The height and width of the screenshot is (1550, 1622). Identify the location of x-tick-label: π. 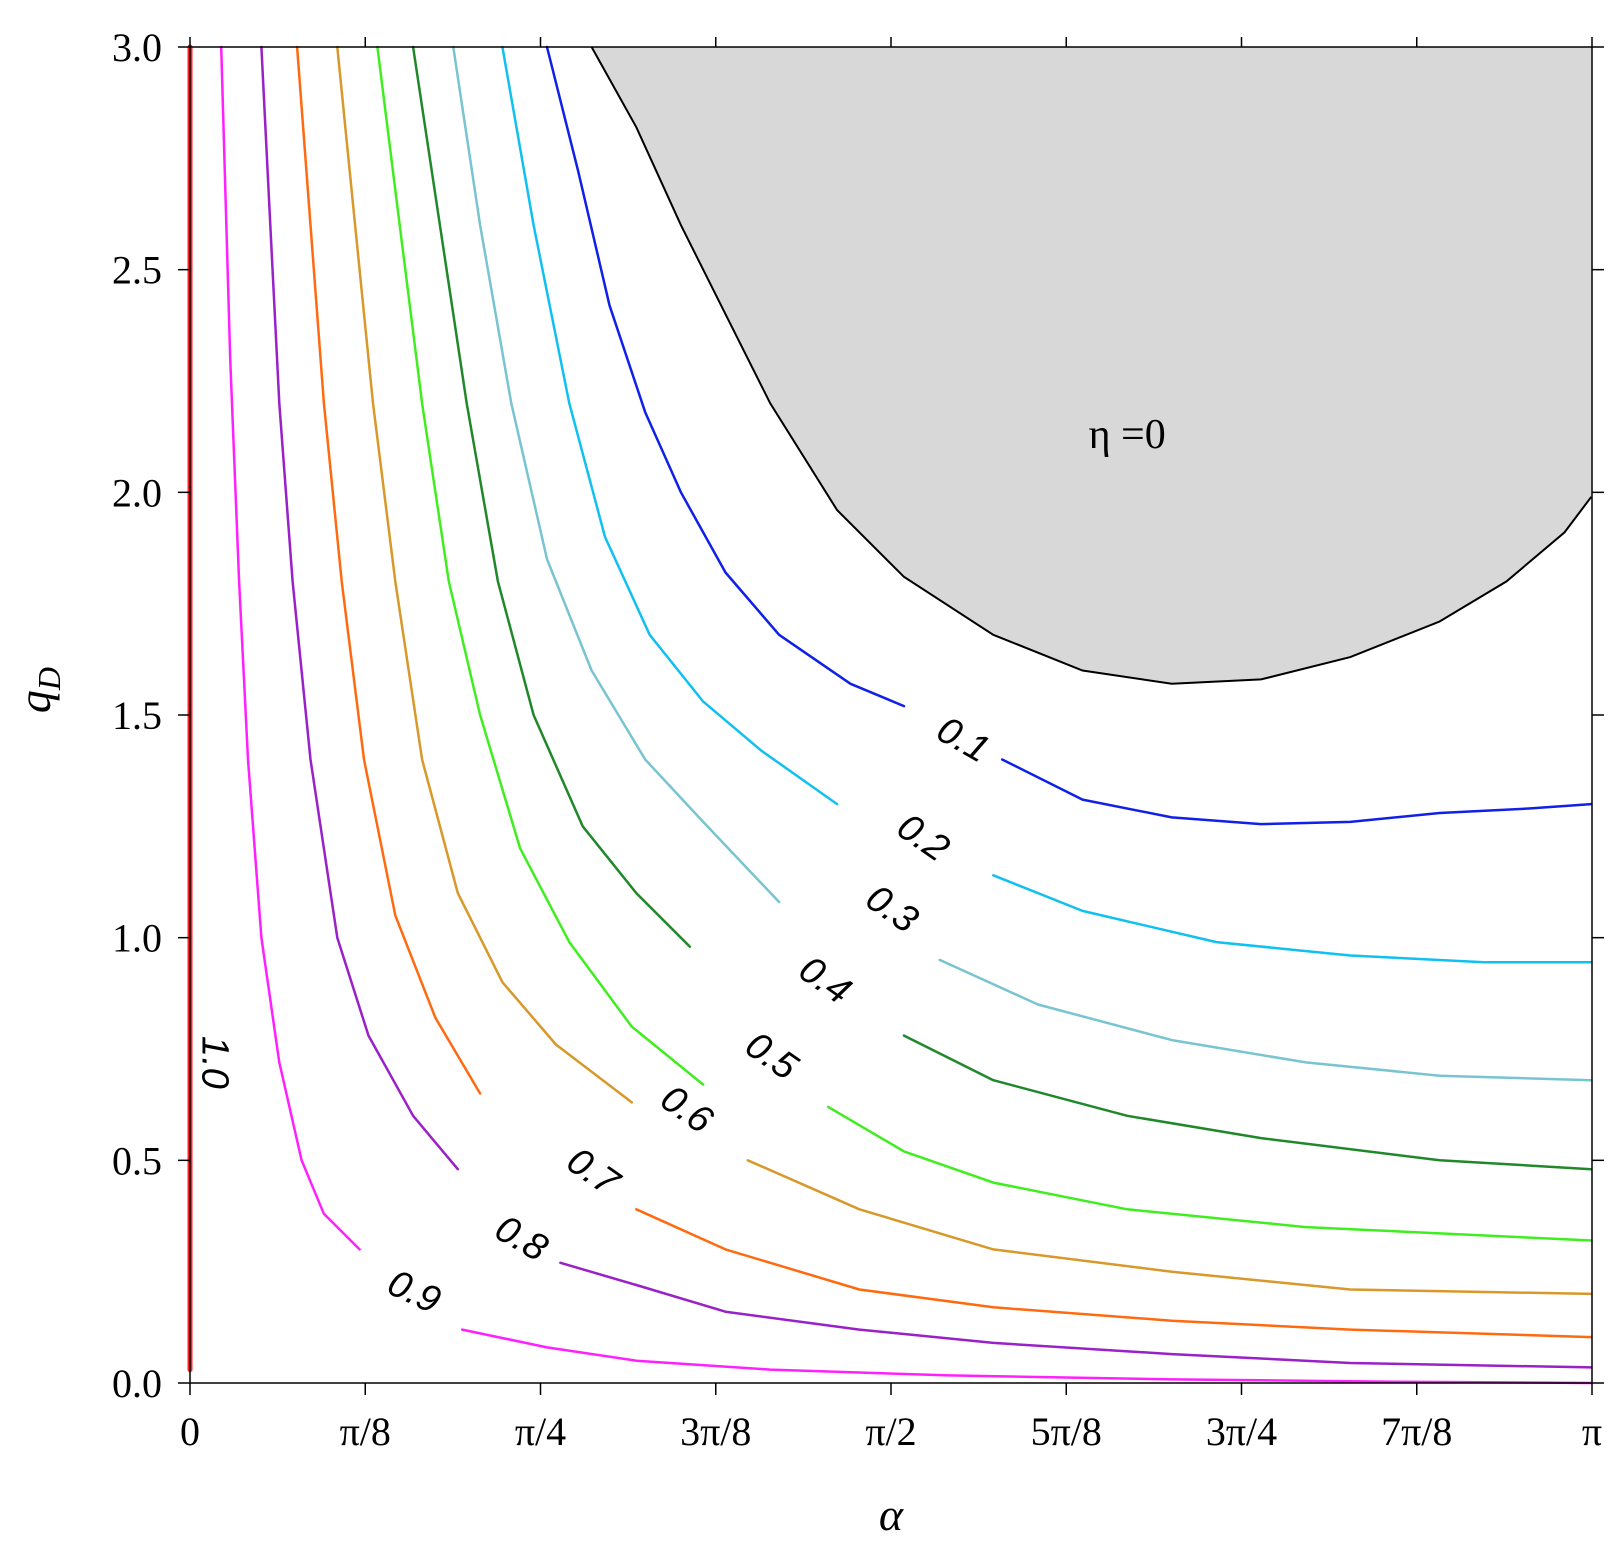
(1592, 1431).